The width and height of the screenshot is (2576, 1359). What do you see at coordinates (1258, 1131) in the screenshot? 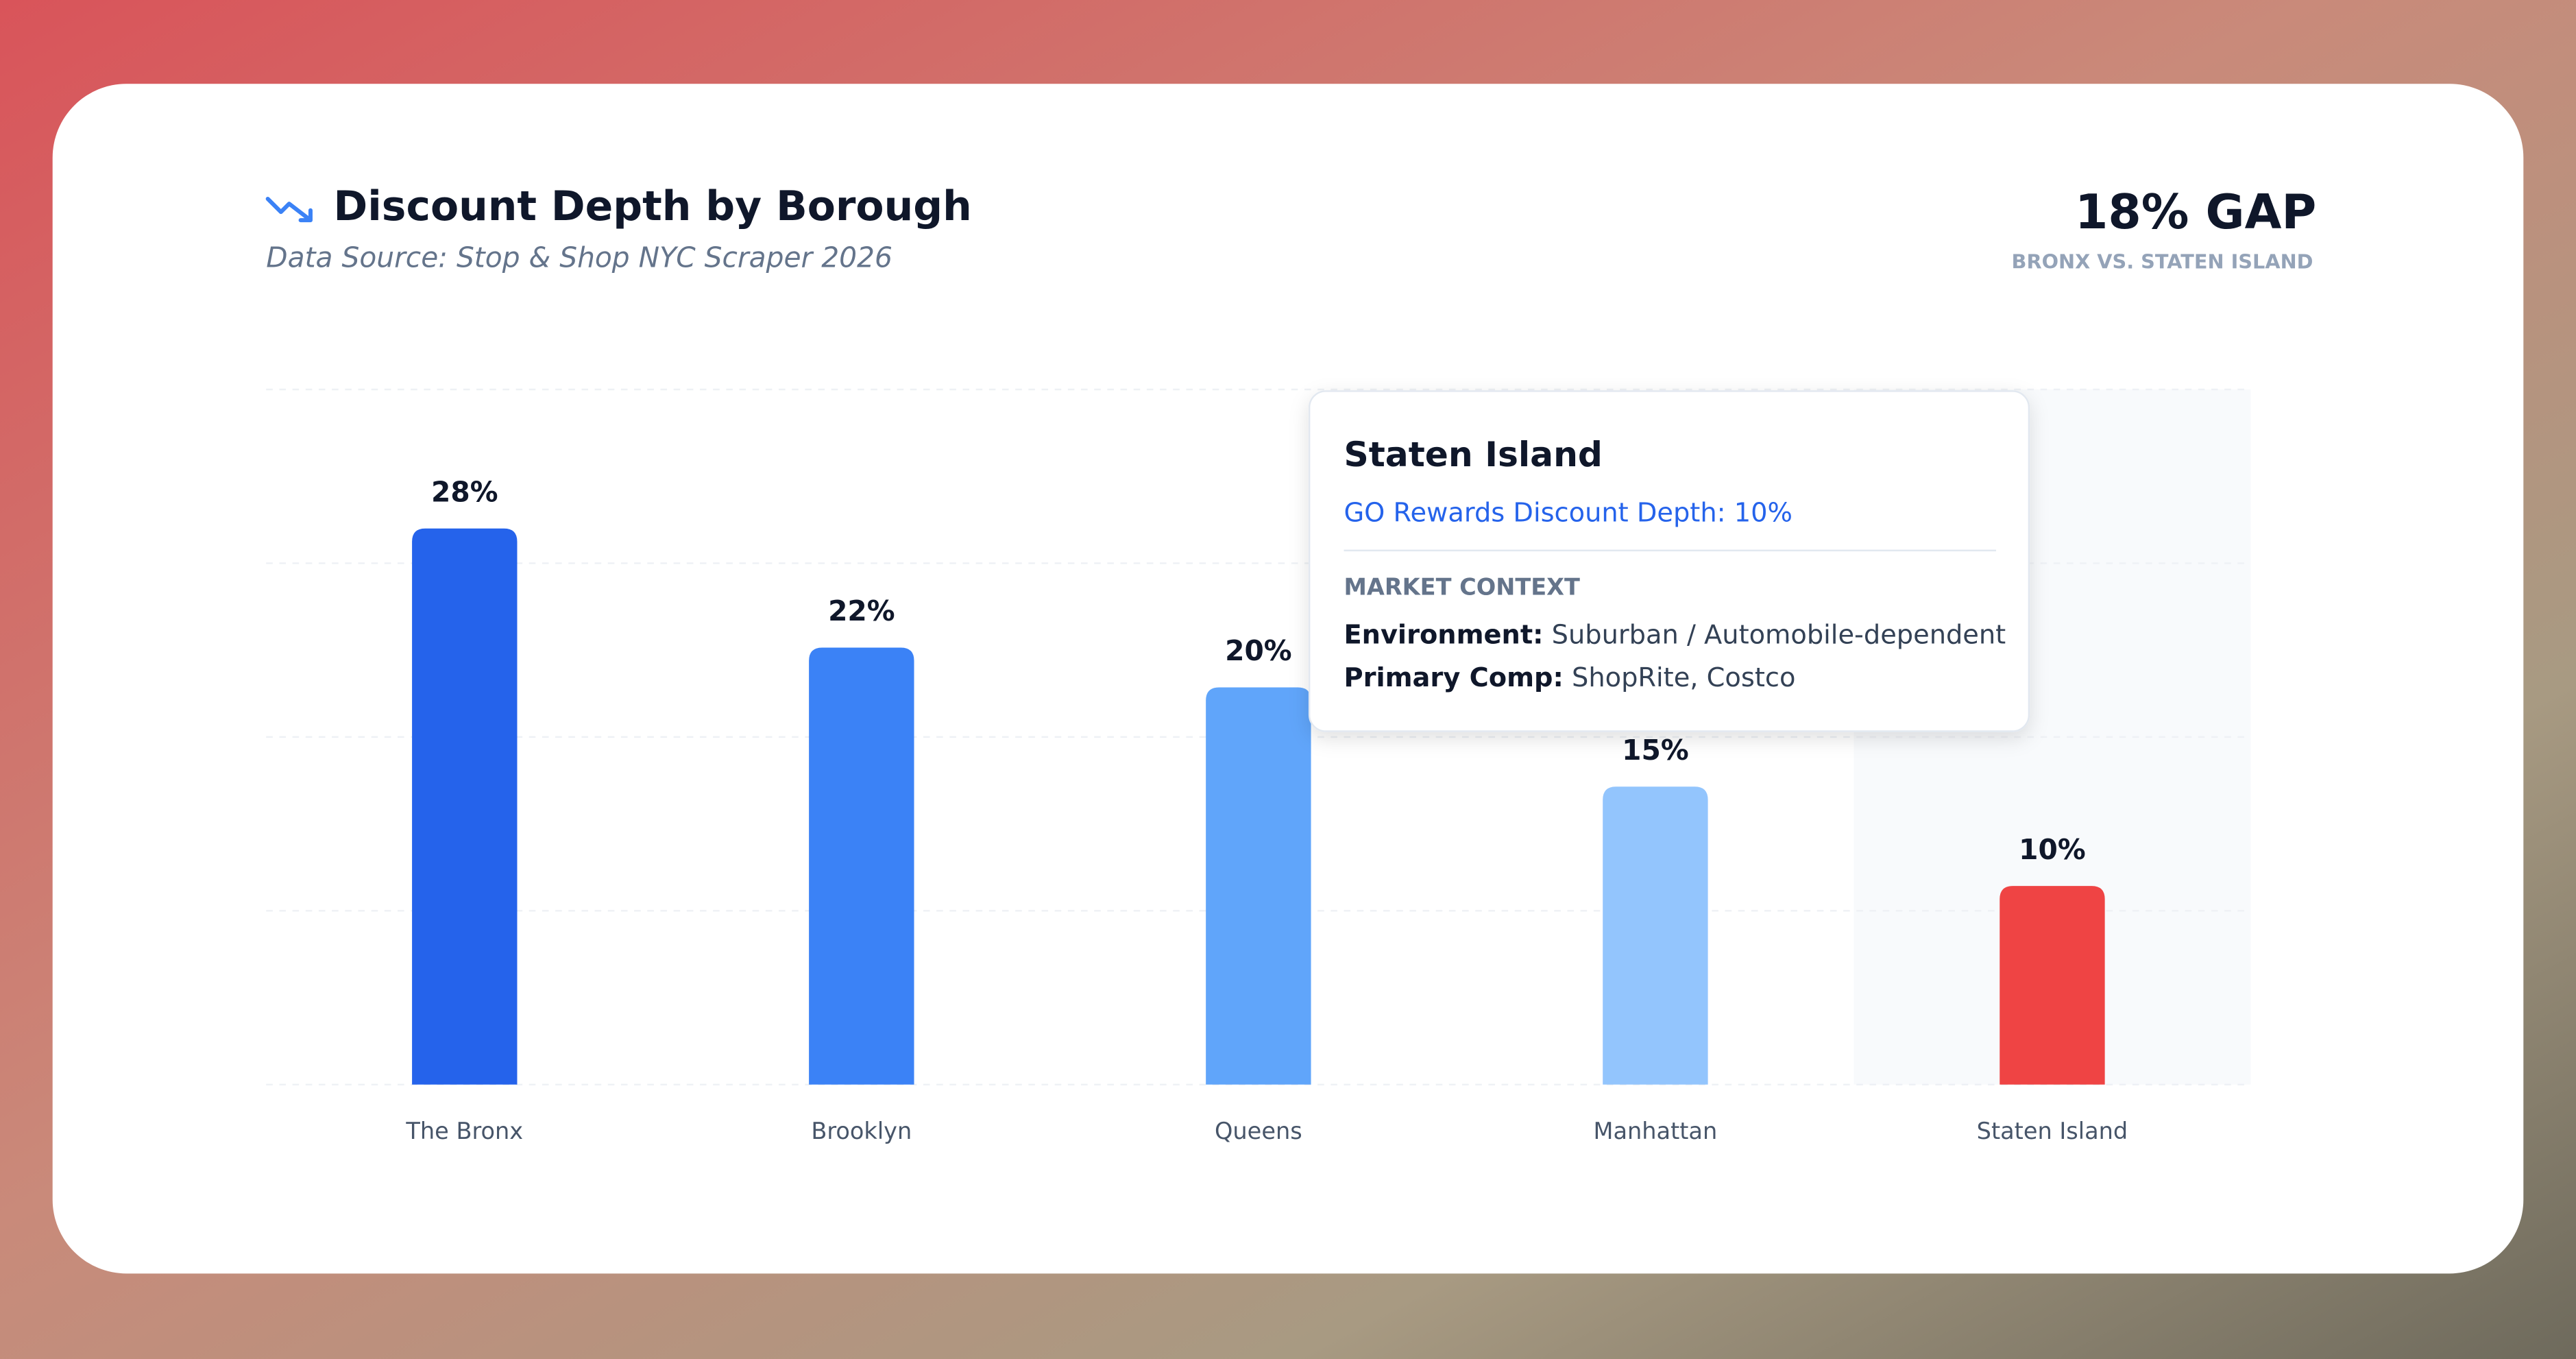
I see `x-tick-label: Queens` at bounding box center [1258, 1131].